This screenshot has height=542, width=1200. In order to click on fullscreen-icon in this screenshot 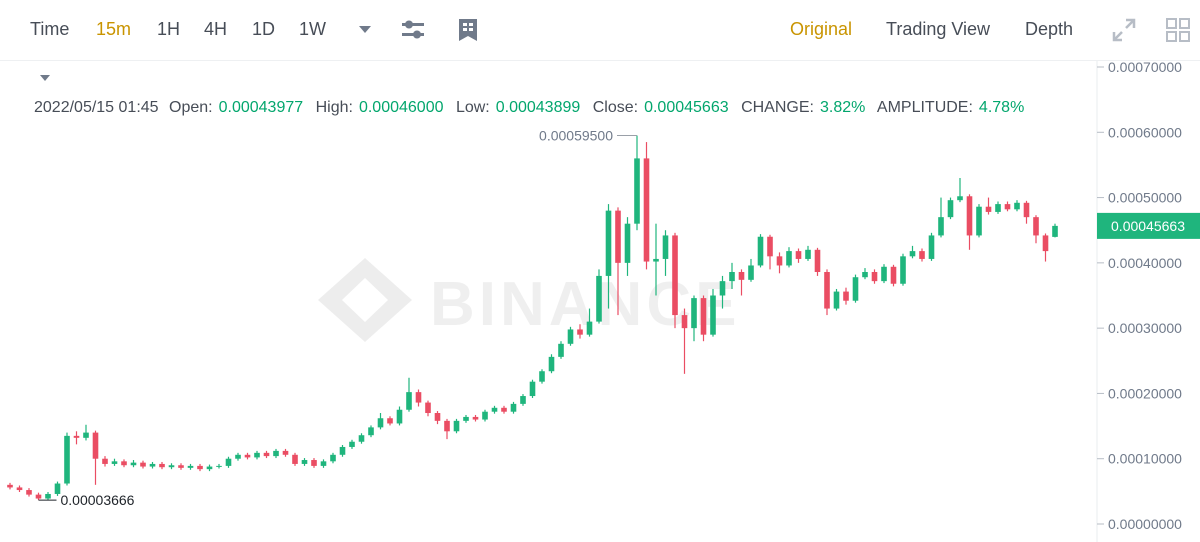, I will do `click(1124, 30)`.